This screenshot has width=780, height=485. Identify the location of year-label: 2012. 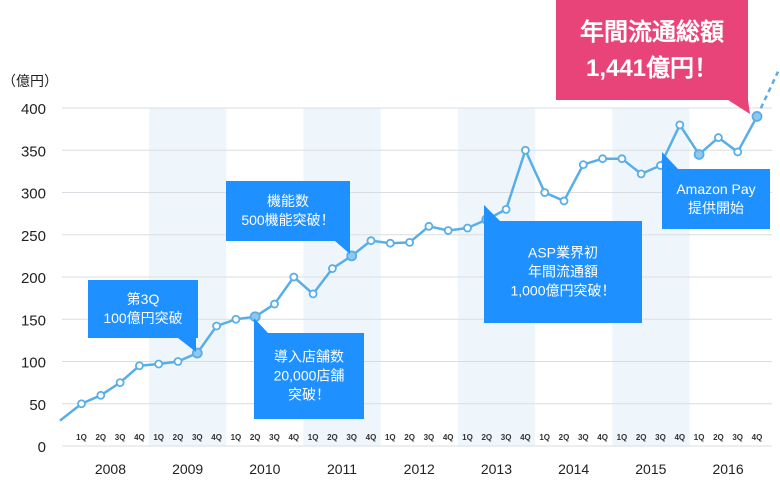
(419, 469).